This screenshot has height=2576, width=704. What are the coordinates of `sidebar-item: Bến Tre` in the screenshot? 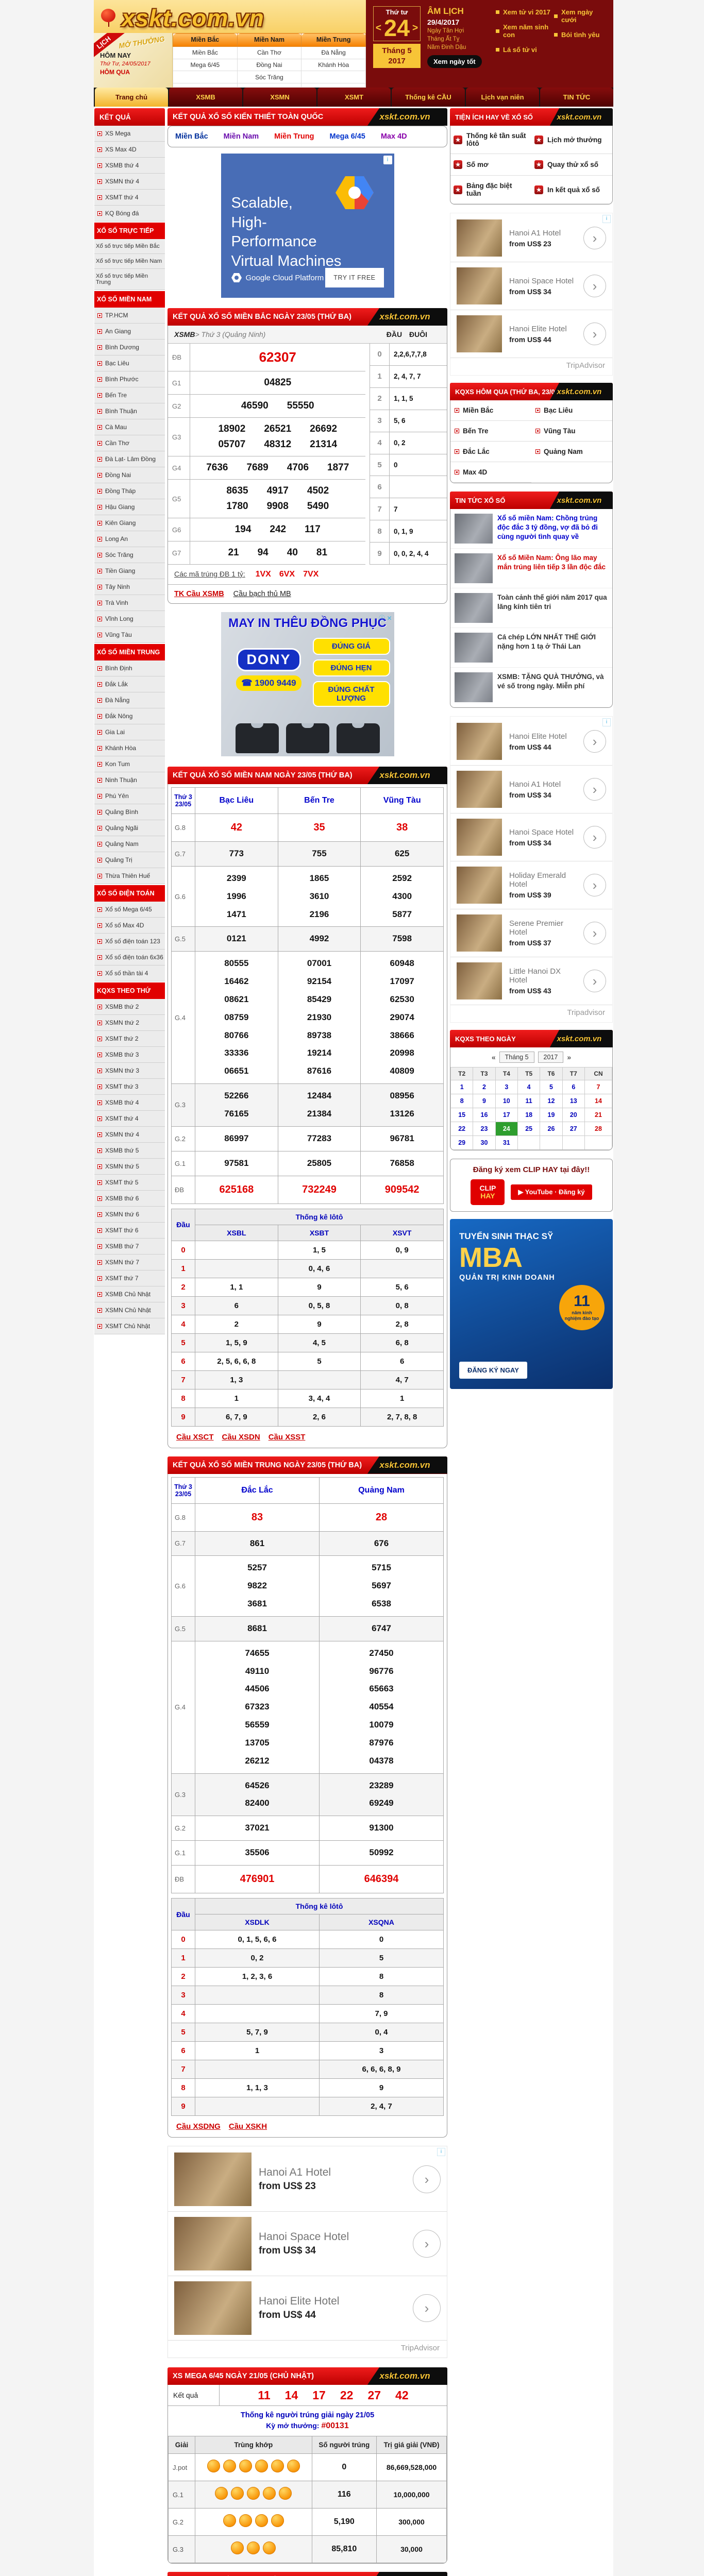 It's located at (130, 395).